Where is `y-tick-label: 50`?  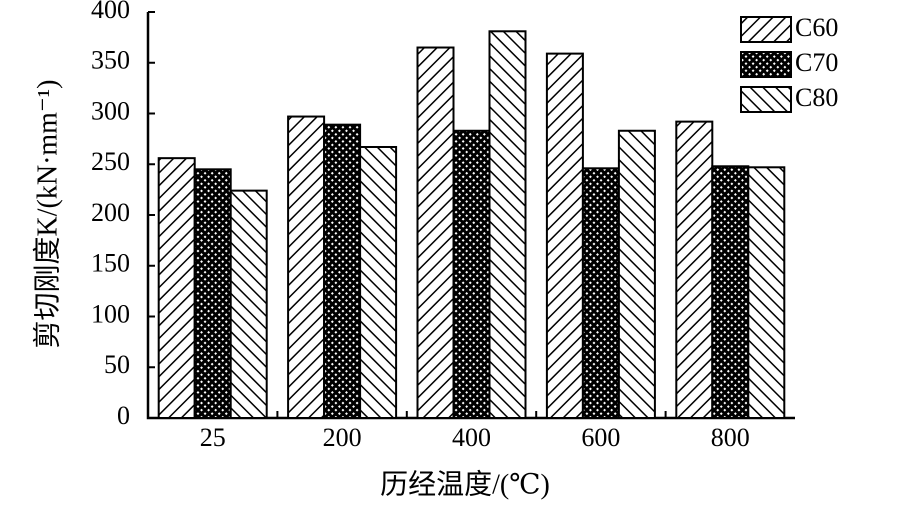 y-tick-label: 50 is located at coordinates (117, 364).